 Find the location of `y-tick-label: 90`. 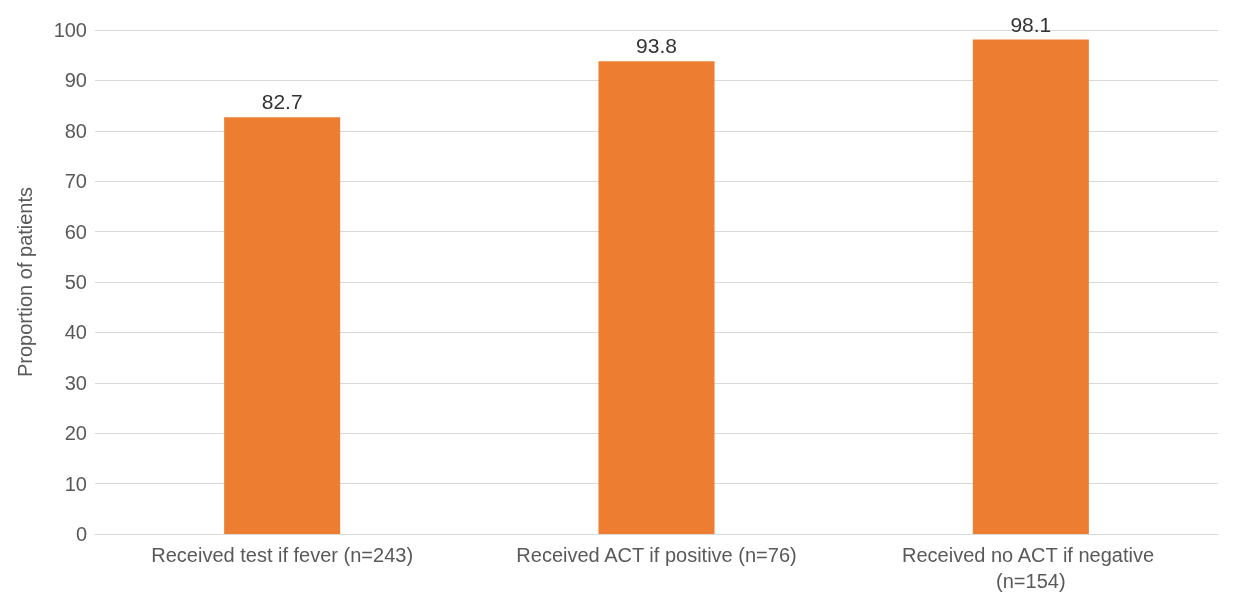

y-tick-label: 90 is located at coordinates (75, 80).